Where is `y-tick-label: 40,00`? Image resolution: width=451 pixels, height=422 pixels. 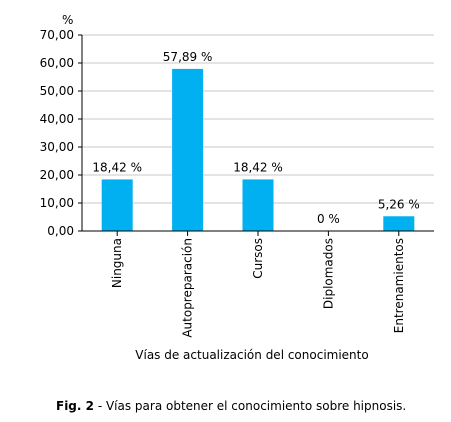
y-tick-label: 40,00 is located at coordinates (57, 119).